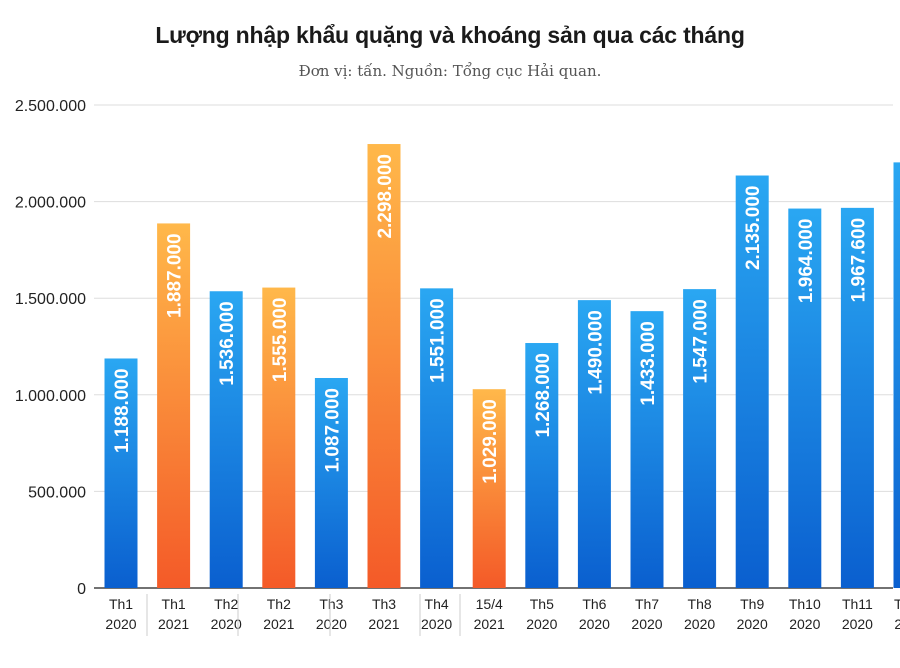 This screenshot has height=668, width=900. What do you see at coordinates (648, 363) in the screenshot?
I see `value-label: 1.433.000` at bounding box center [648, 363].